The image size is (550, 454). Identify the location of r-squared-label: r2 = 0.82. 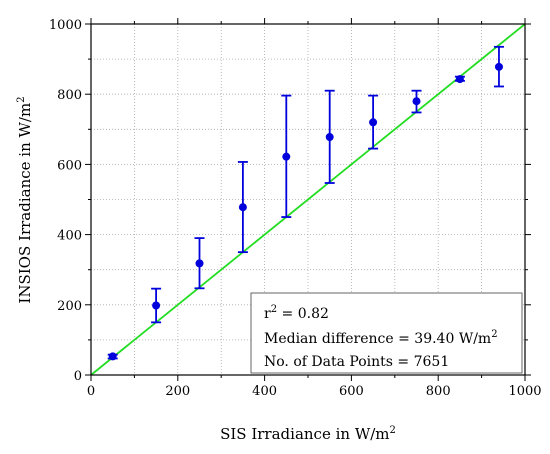
(296, 313).